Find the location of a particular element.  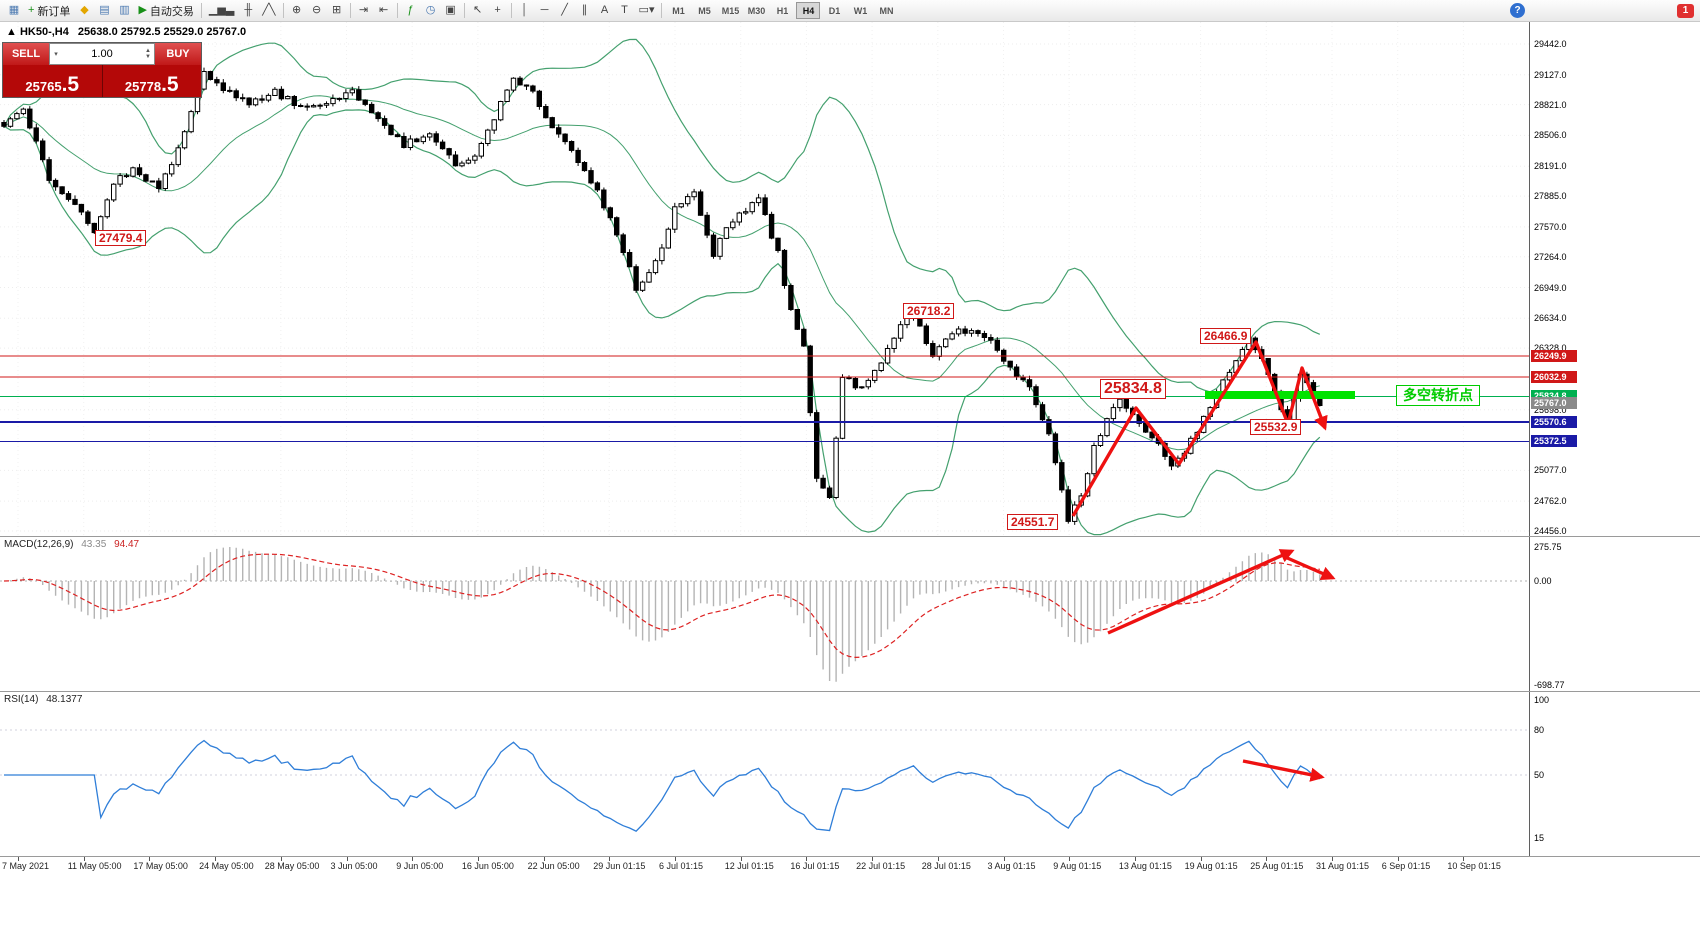

macd-chart is located at coordinates (764, 614).